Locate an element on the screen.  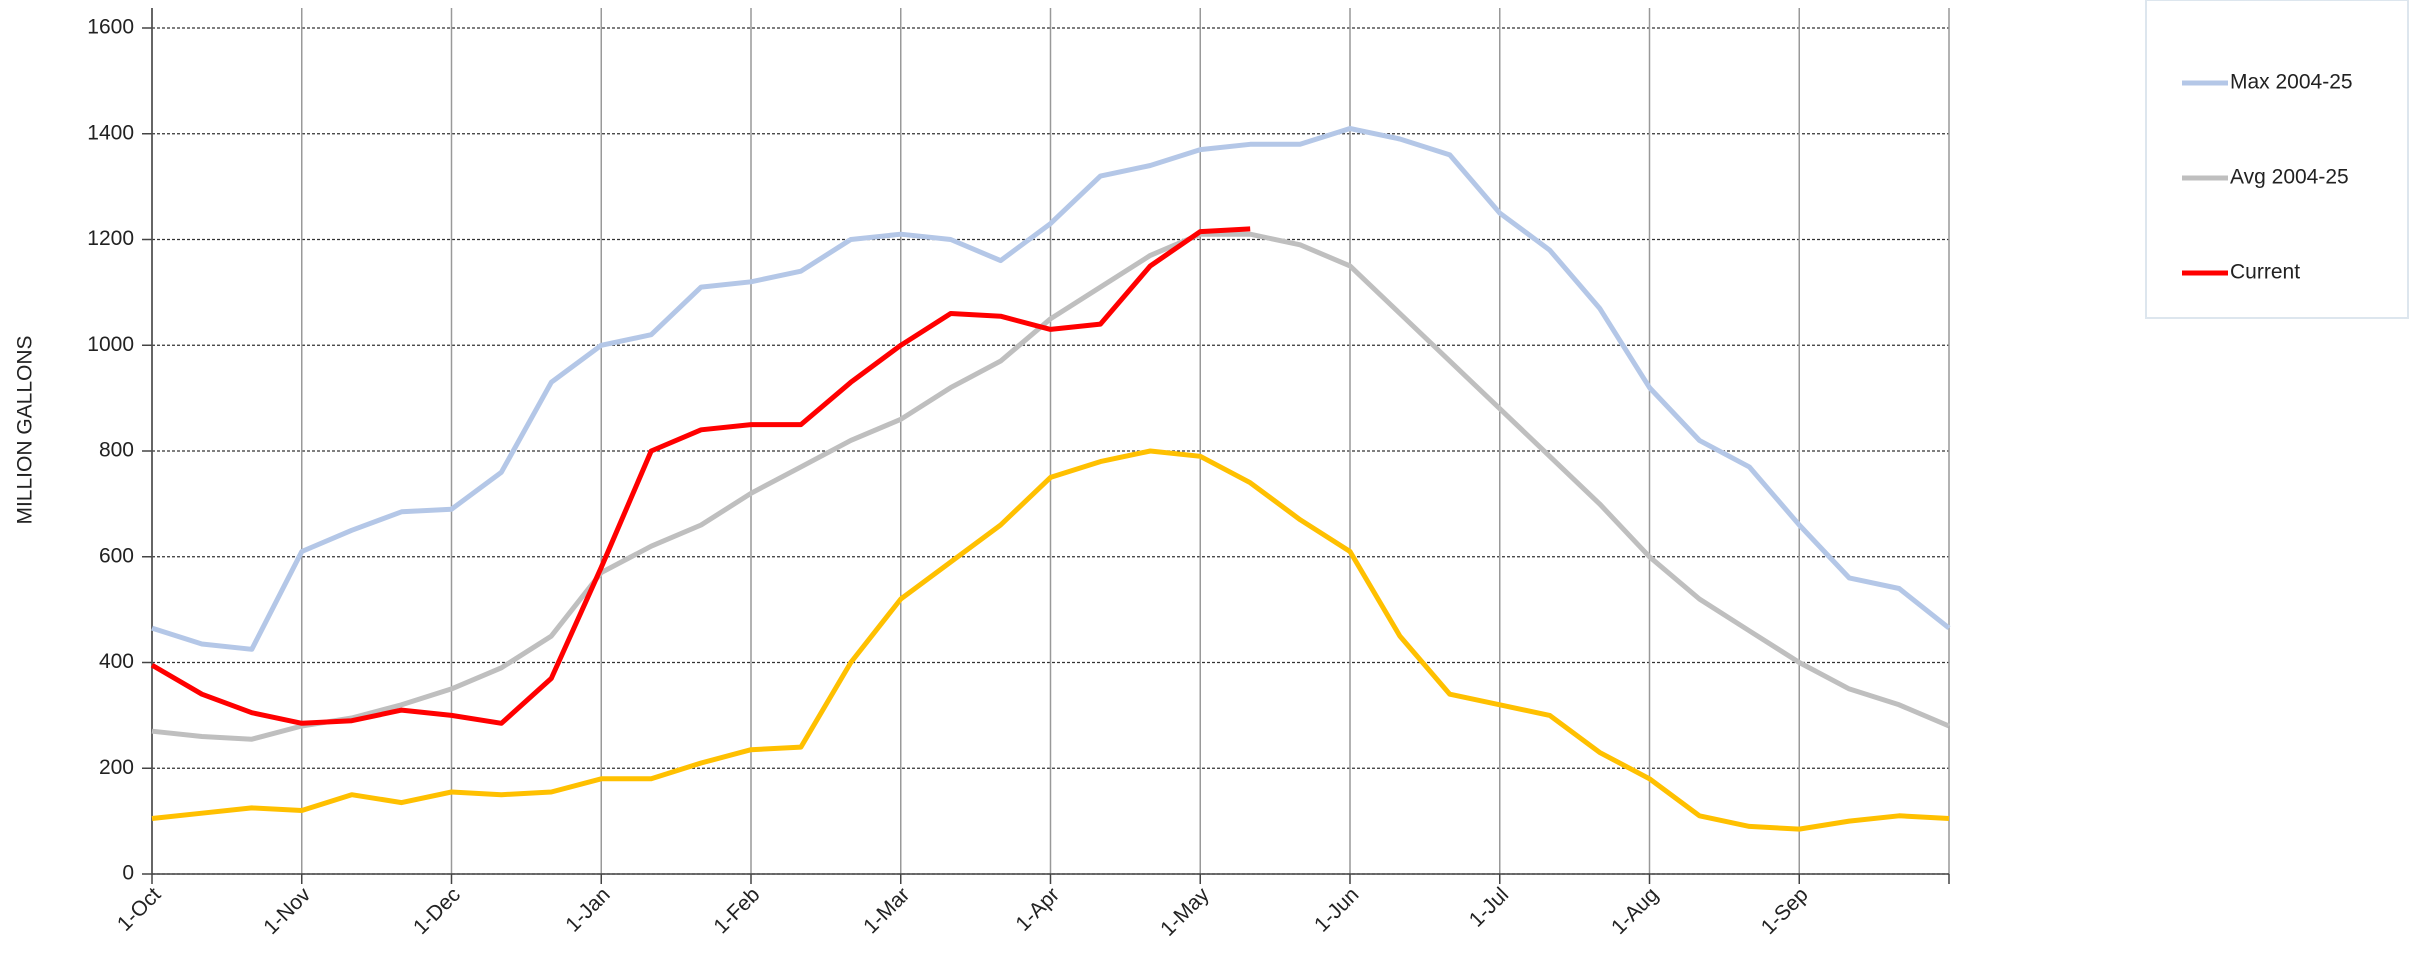
x-tick-label: 1-Feb is located at coordinates (736, 910).